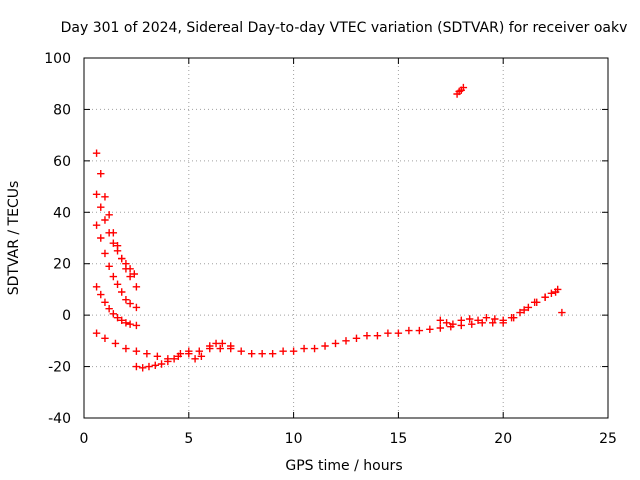 The width and height of the screenshot is (640, 480). What do you see at coordinates (116, 306) in the screenshot?
I see `series-arc-low` at bounding box center [116, 306].